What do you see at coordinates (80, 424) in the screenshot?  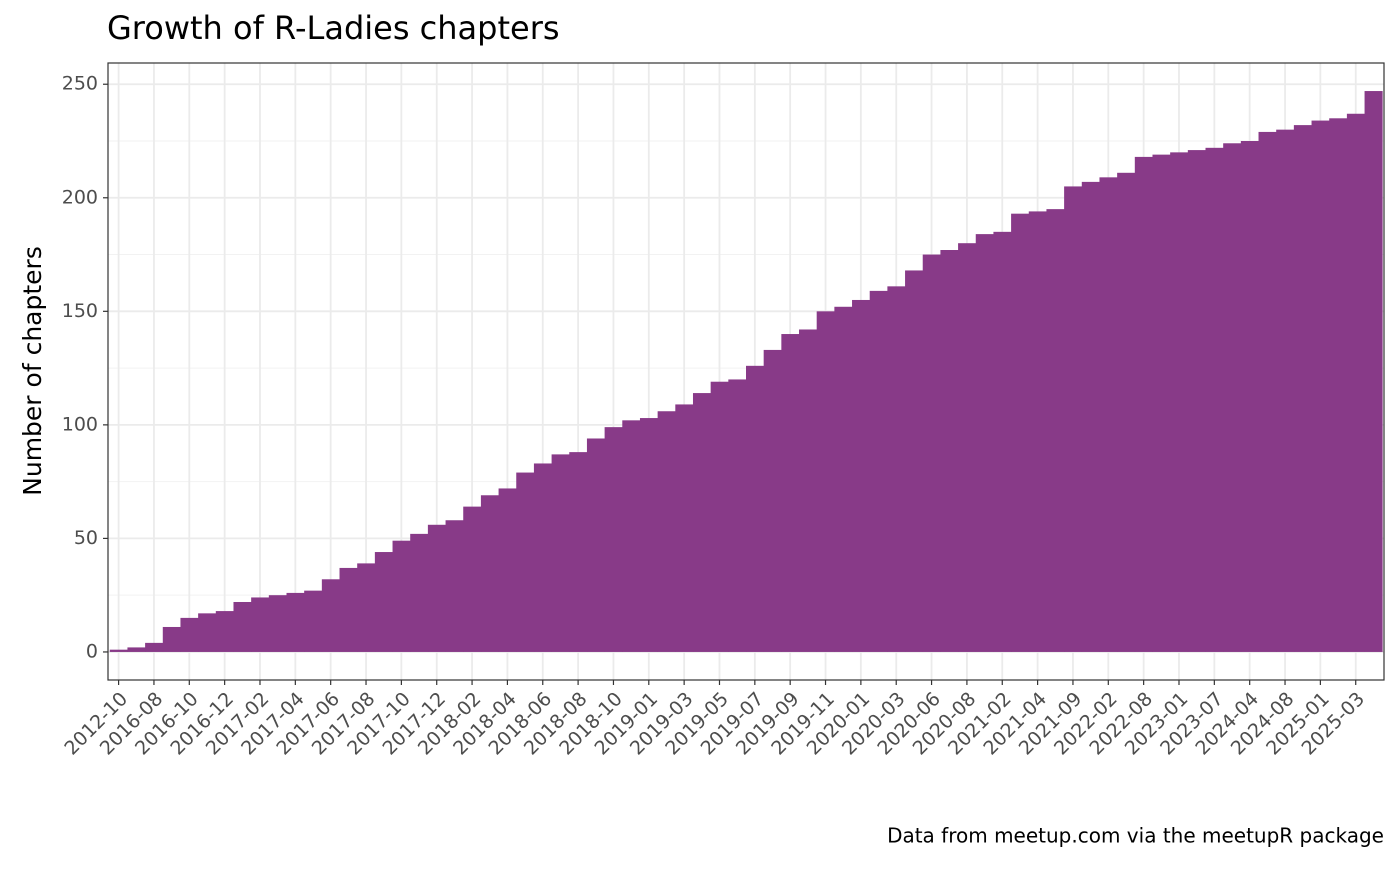 I see `y-tick-label: 100` at bounding box center [80, 424].